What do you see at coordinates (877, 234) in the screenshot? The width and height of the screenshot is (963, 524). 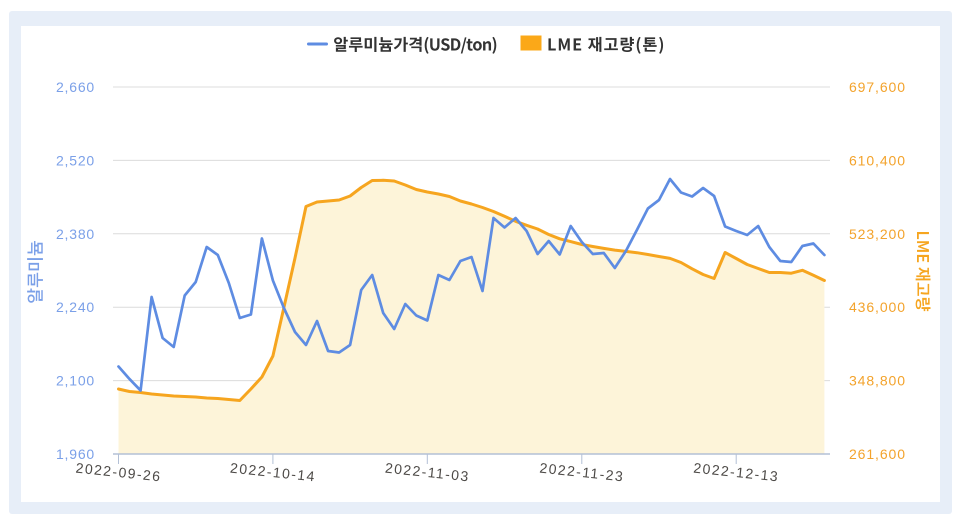 I see `svg-text: 523,200` at bounding box center [877, 234].